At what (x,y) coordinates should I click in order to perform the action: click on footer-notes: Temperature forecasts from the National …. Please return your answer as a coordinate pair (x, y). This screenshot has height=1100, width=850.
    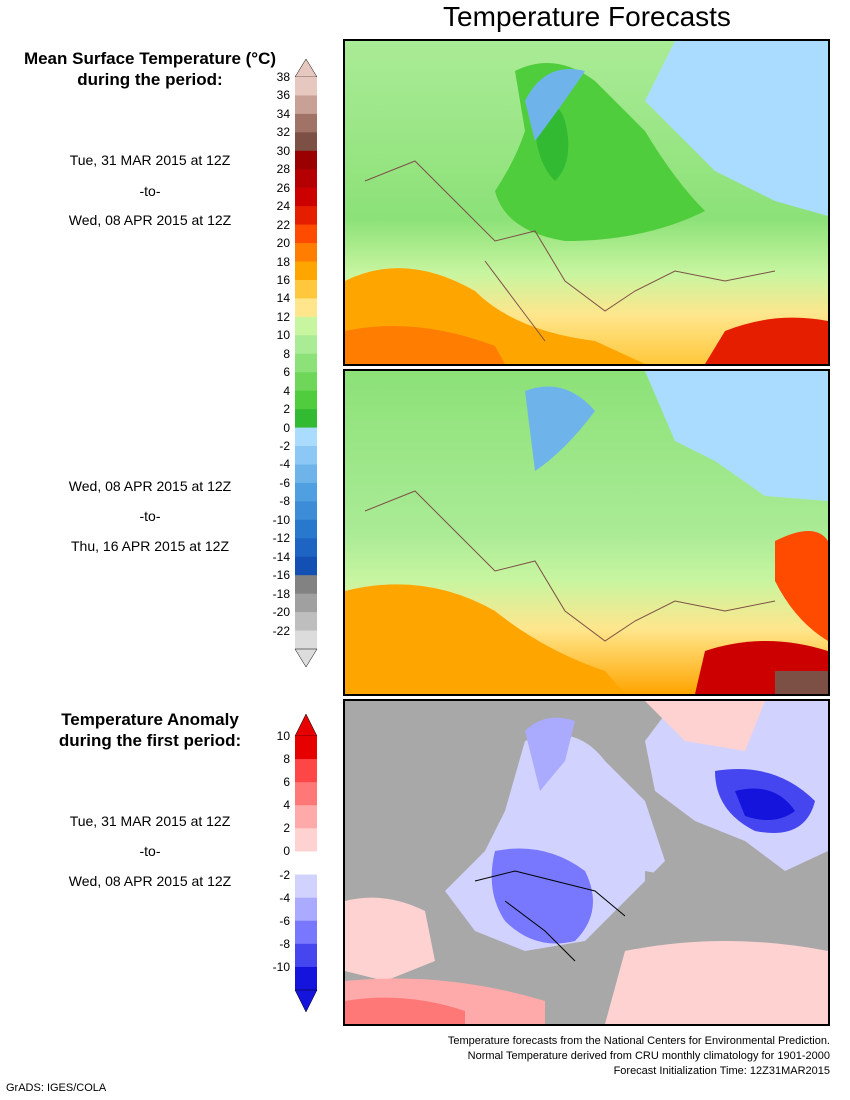
    Looking at the image, I should click on (639, 1056).